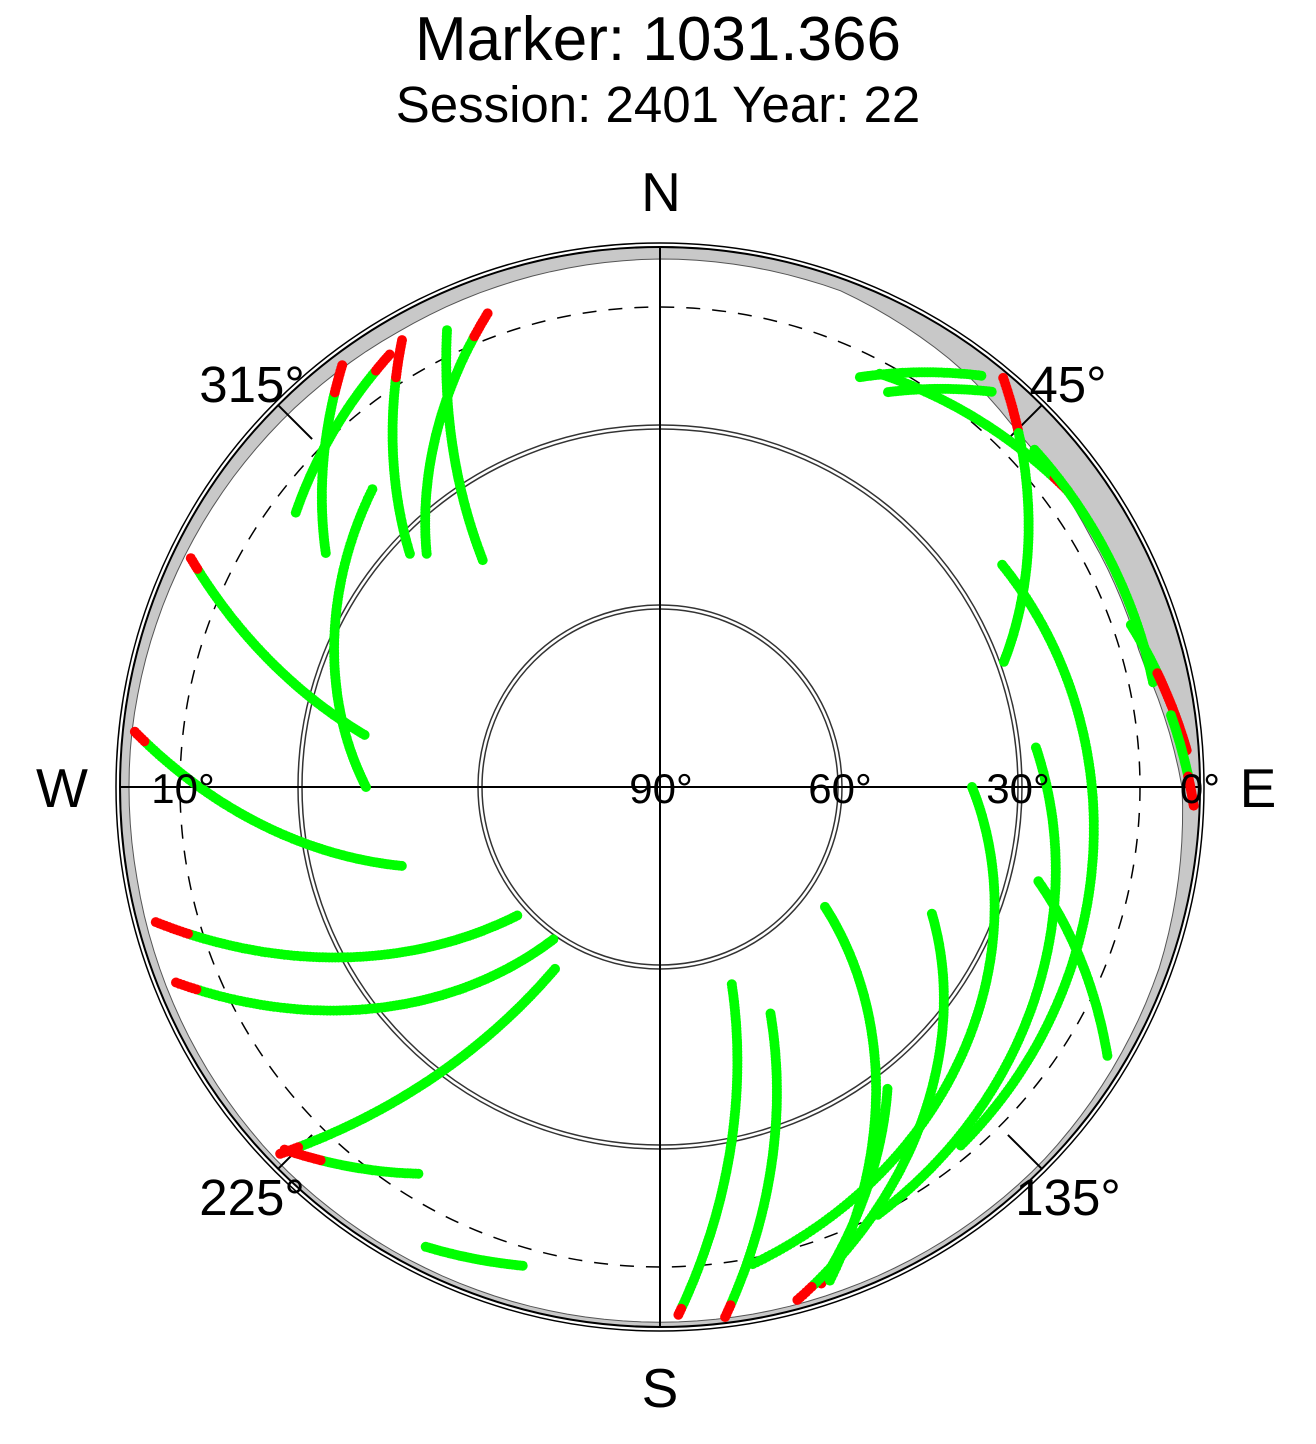 The height and width of the screenshot is (1444, 1316). What do you see at coordinates (660, 1388) in the screenshot?
I see `compass-south: S` at bounding box center [660, 1388].